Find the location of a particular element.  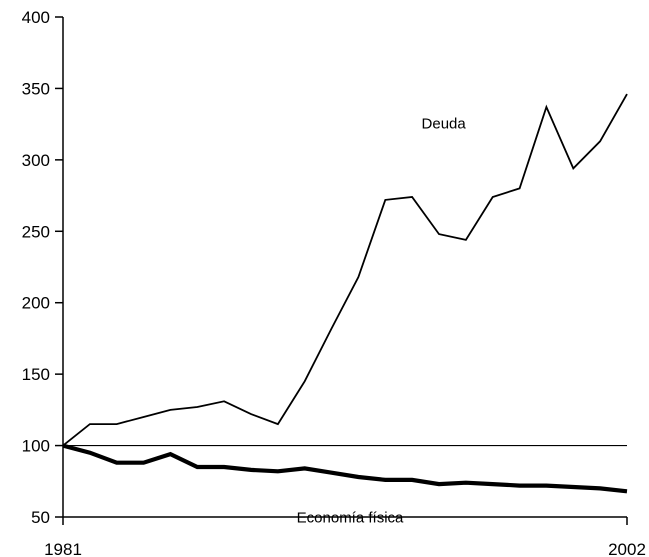

series-label-deuda: Deuda is located at coordinates (444, 123).